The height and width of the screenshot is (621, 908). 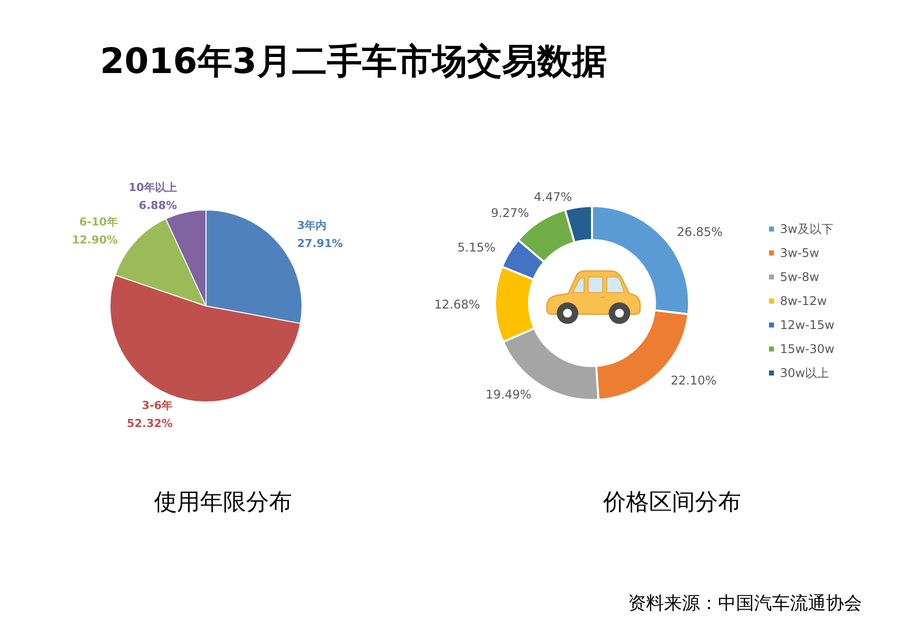 I want to click on legend-label: 3w及以下, so click(x=807, y=229).